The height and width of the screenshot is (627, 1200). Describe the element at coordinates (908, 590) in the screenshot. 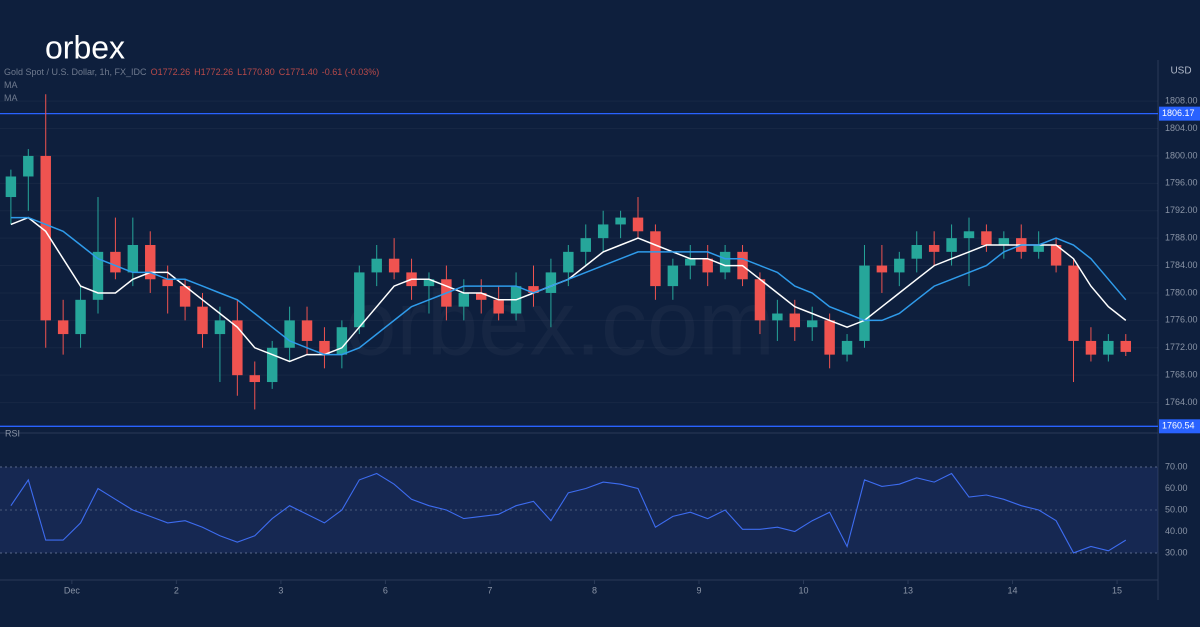

I see `x-tick-label: 13` at that location.